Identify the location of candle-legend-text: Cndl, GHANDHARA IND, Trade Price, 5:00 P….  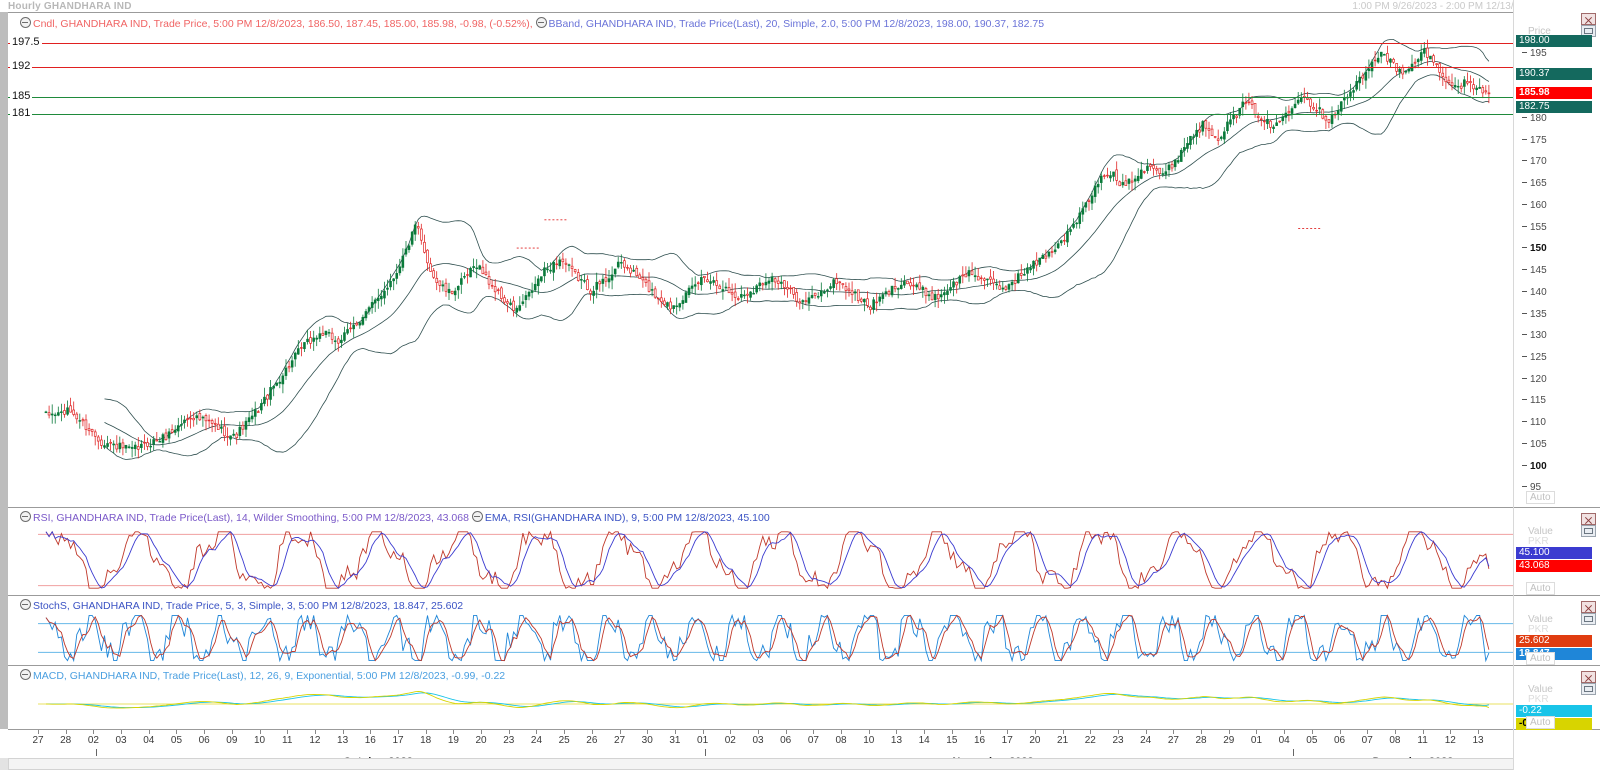
(283, 24).